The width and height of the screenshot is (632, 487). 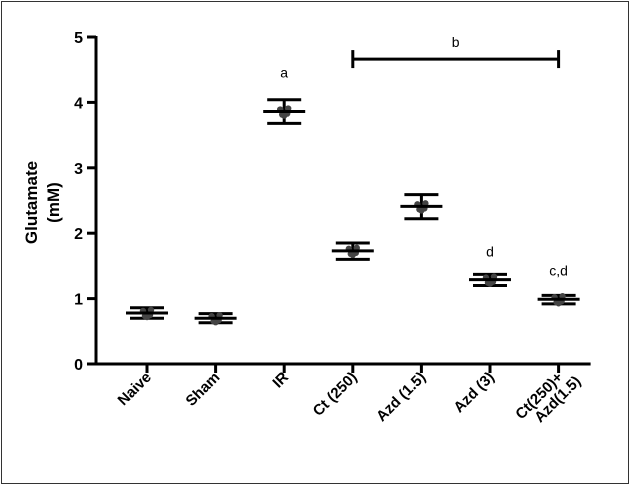 I want to click on significance-label: c,d, so click(x=558, y=271).